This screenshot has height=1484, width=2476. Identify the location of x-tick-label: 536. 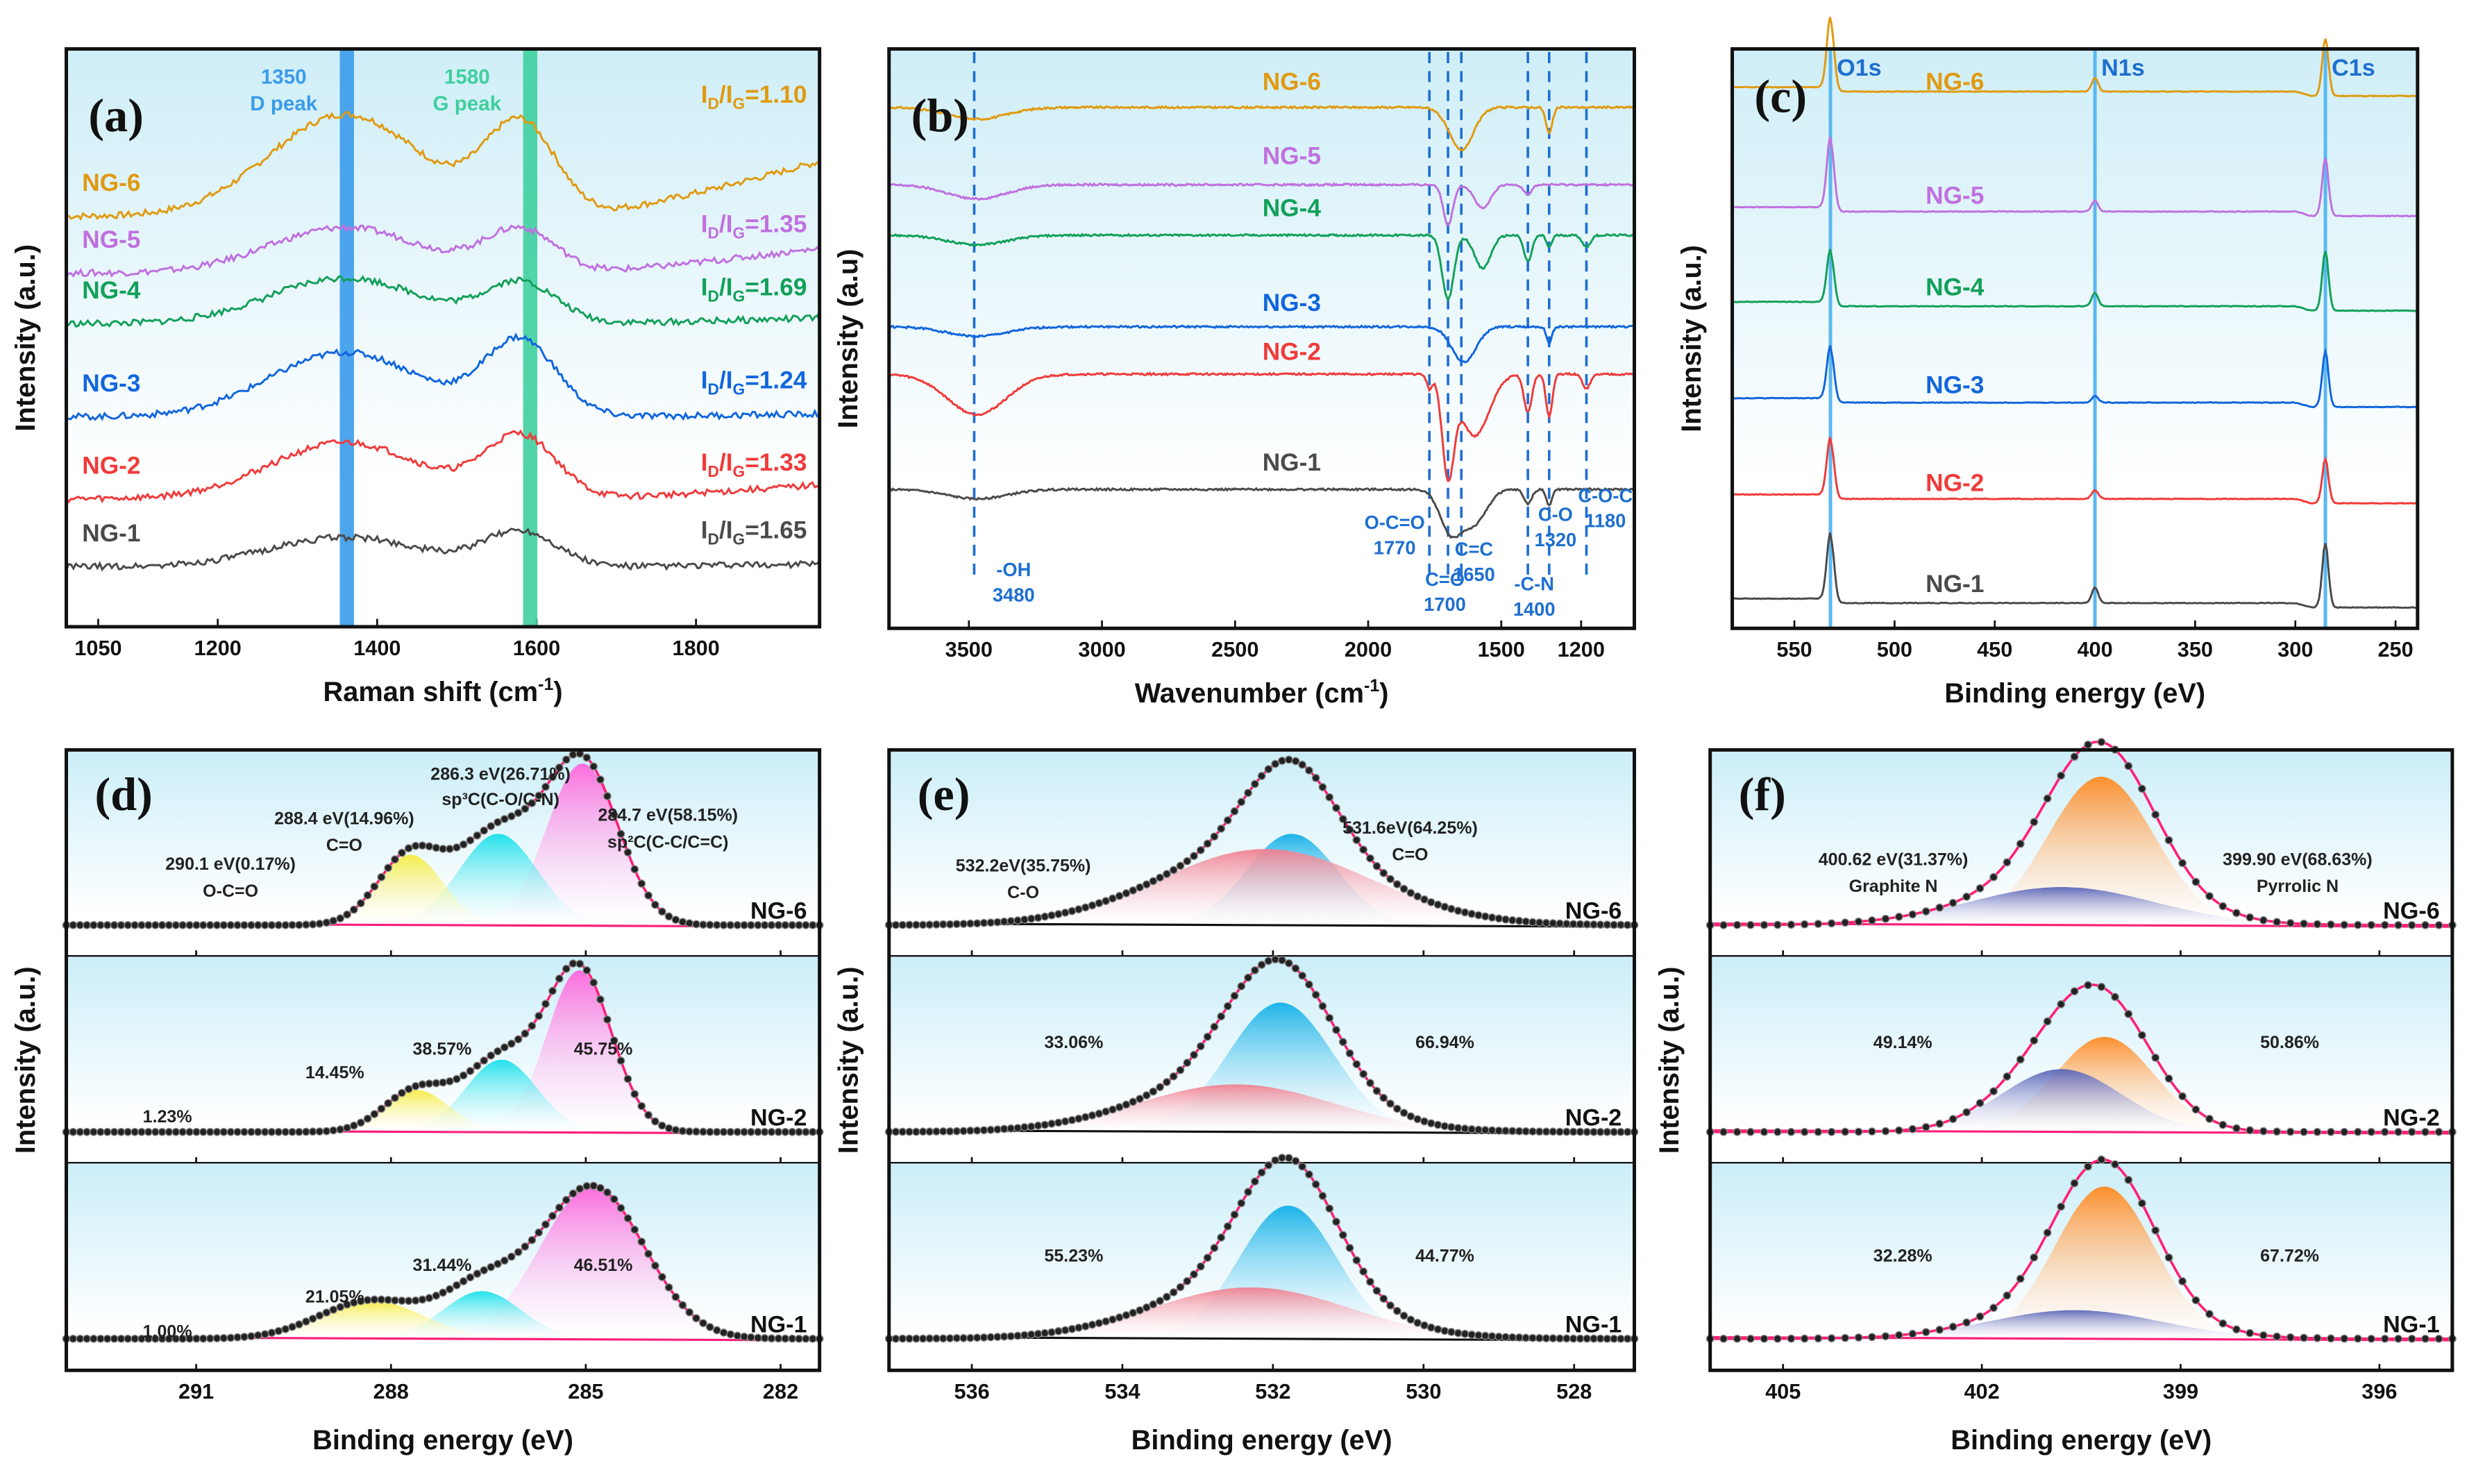
(971, 1391).